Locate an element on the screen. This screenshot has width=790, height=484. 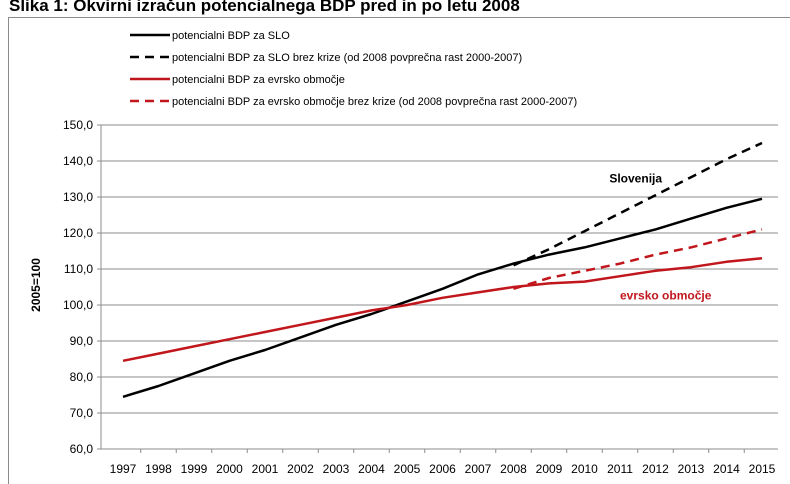
x-tick-label: 2003 is located at coordinates (336, 469).